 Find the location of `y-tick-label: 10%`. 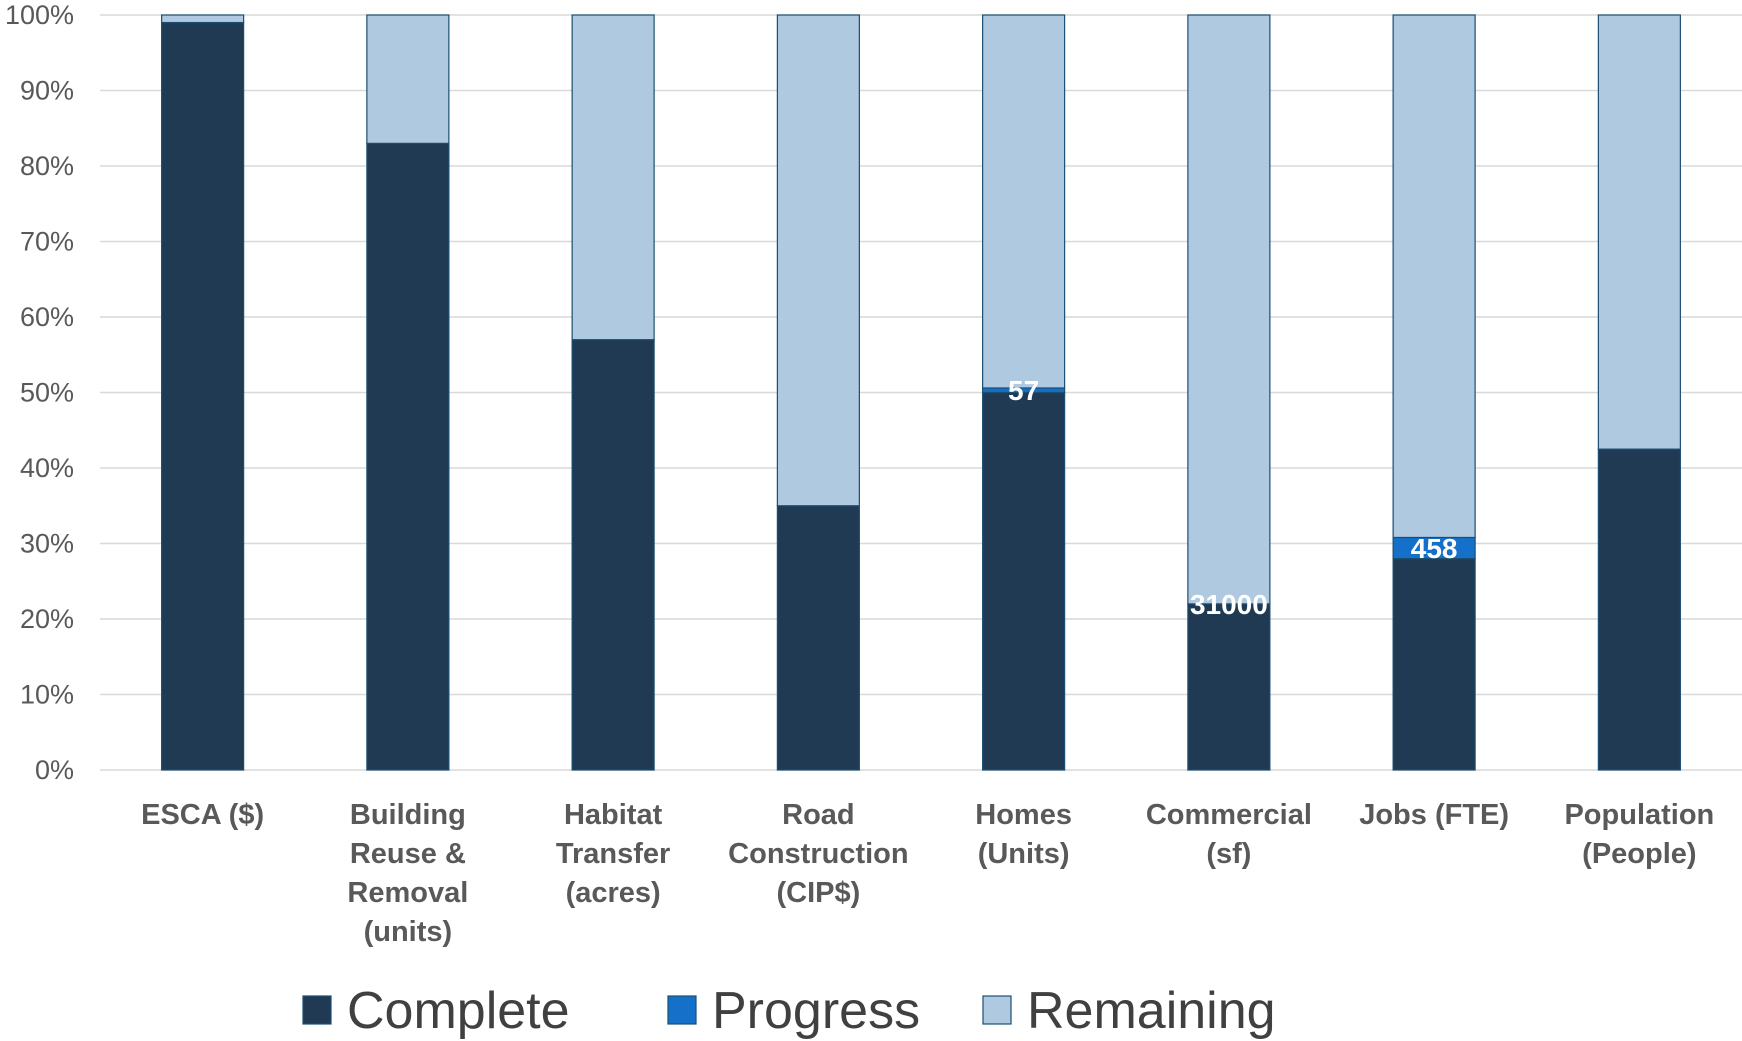

y-tick-label: 10% is located at coordinates (47, 695).